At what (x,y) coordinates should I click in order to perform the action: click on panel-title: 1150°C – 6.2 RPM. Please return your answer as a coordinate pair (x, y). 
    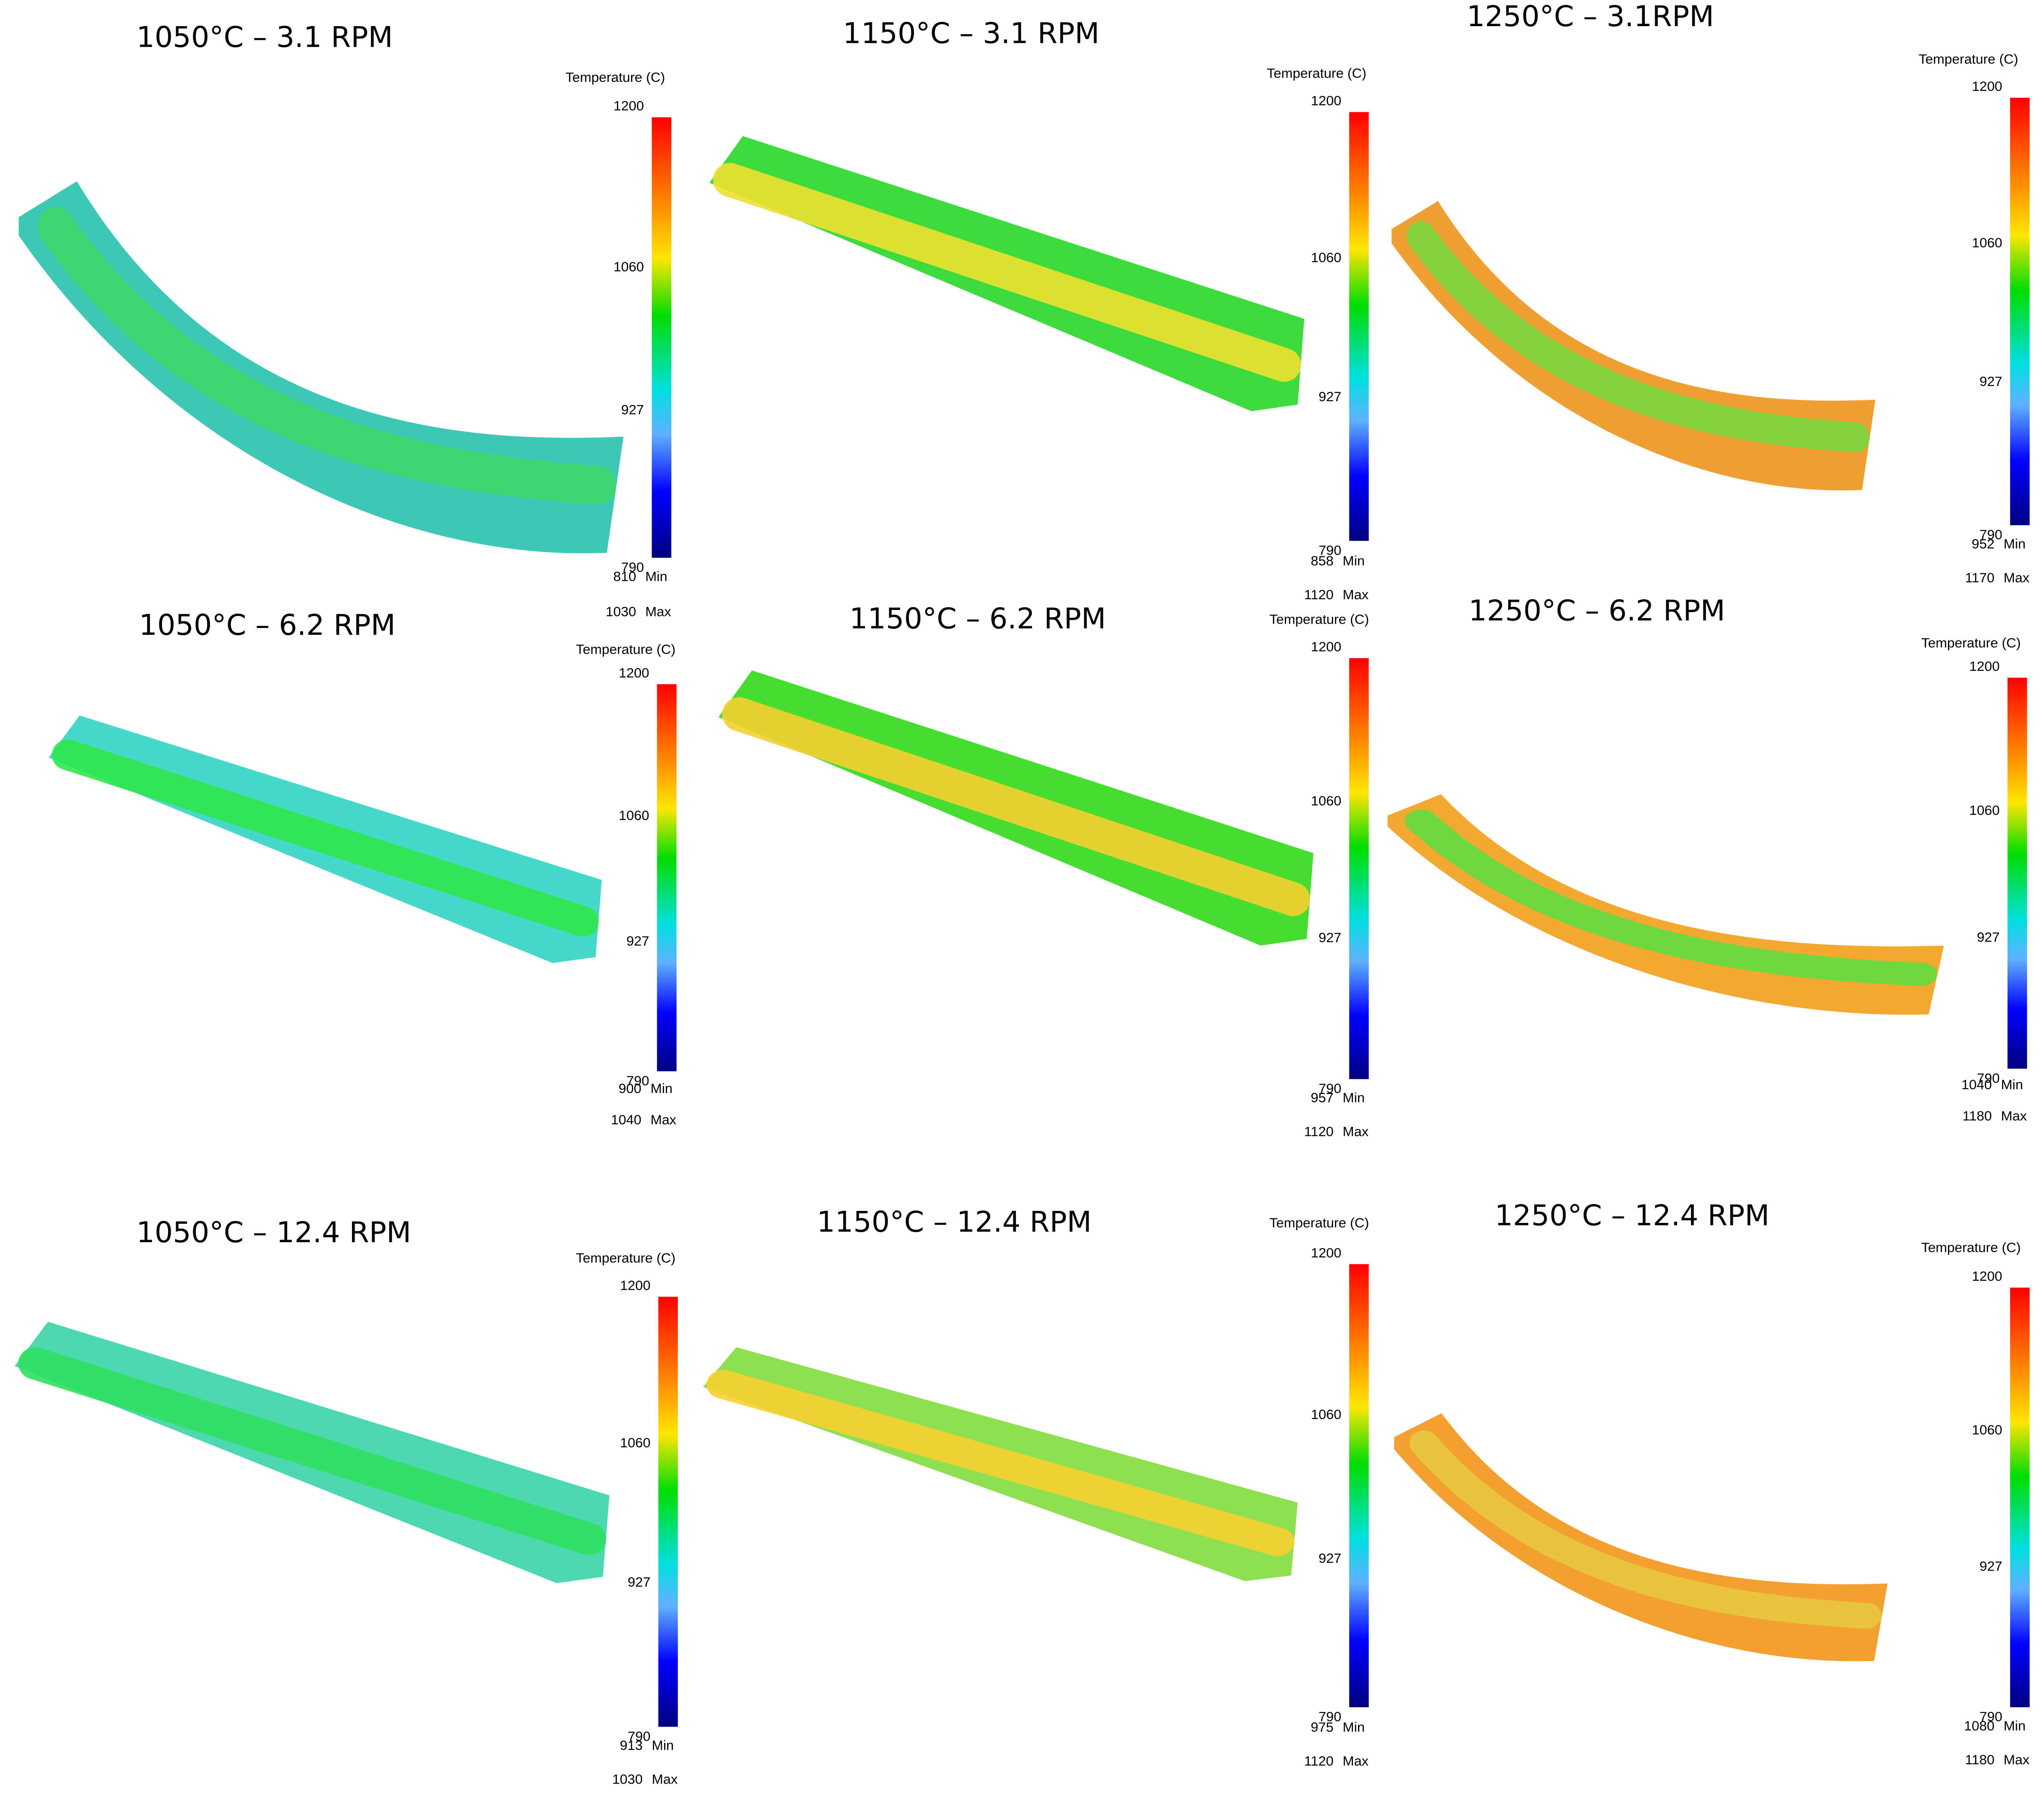
    Looking at the image, I should click on (977, 618).